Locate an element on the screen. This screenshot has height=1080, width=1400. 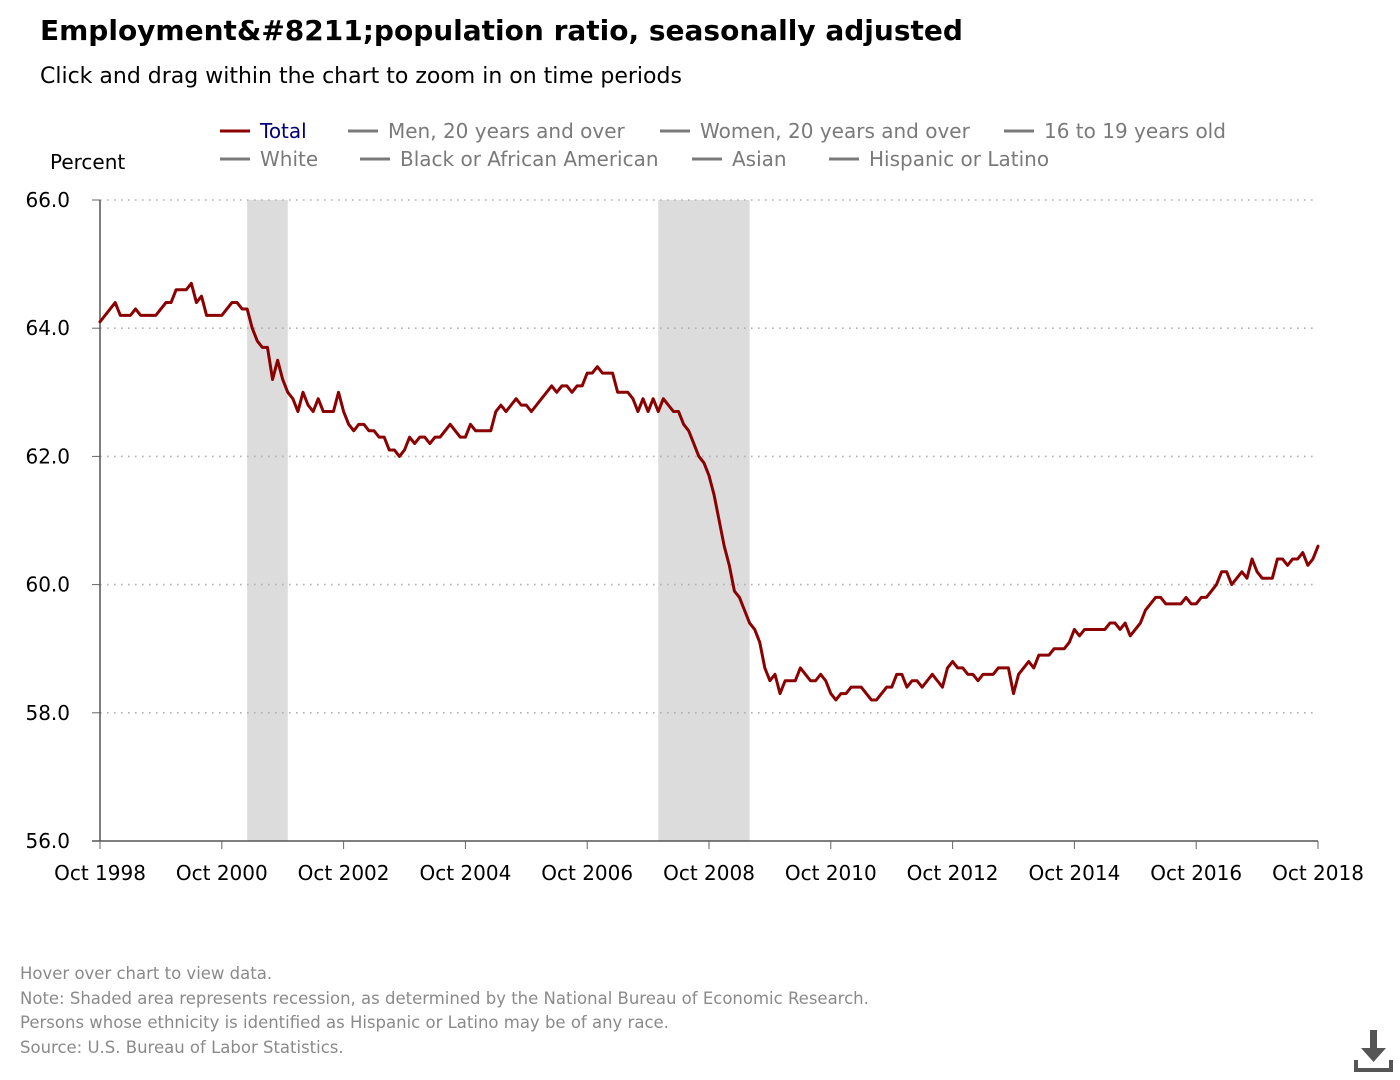
legend-item-asian: Asian is located at coordinates (739, 159).